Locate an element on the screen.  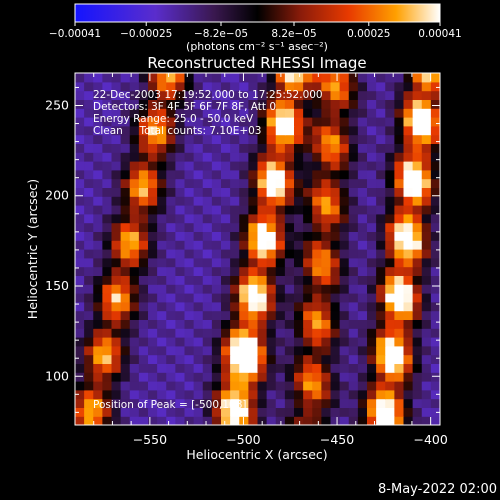
colorbar-tick-label: −0.00041 is located at coordinates (75, 34).